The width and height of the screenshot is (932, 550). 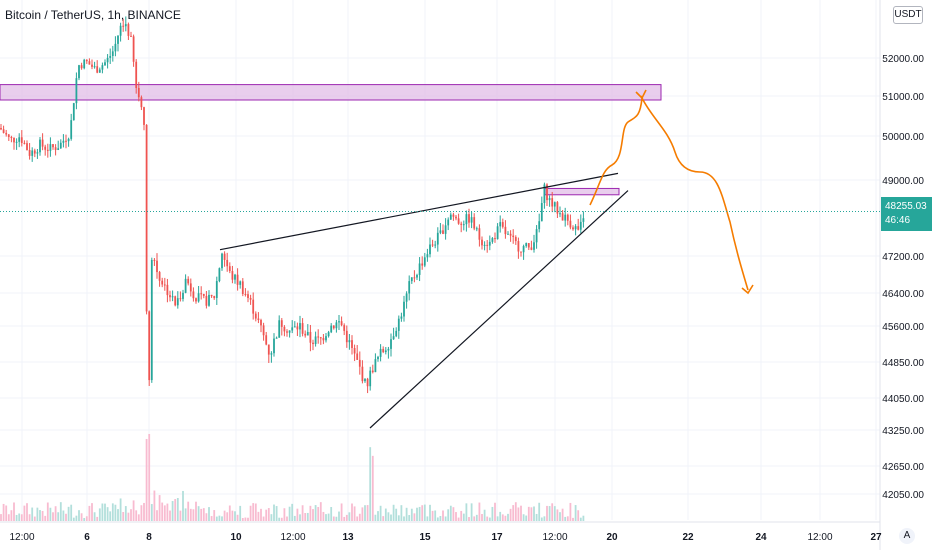 I want to click on small-supply-zone, so click(x=582, y=191).